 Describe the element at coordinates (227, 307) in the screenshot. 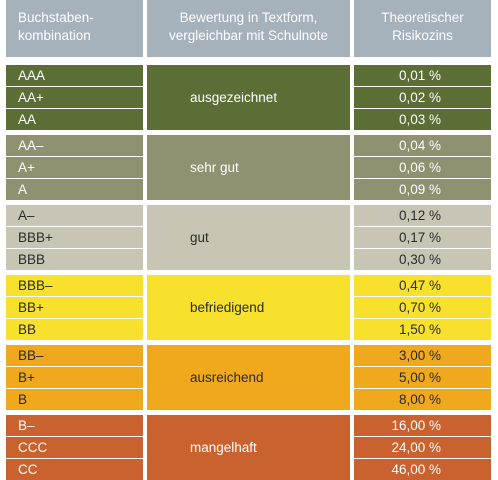

I see `grade-label: befriedigend` at that location.